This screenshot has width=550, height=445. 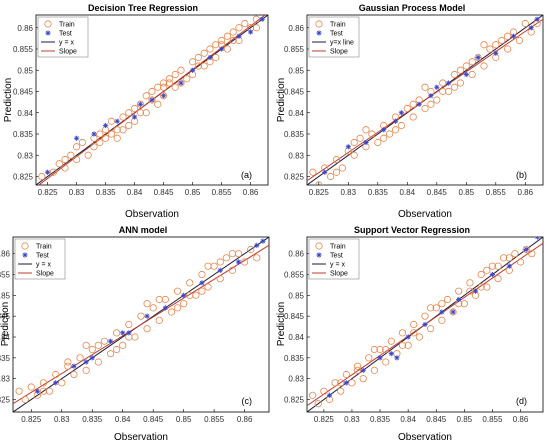 What do you see at coordinates (68, 52) in the screenshot?
I see `panel-a-legend-label: Slope` at bounding box center [68, 52].